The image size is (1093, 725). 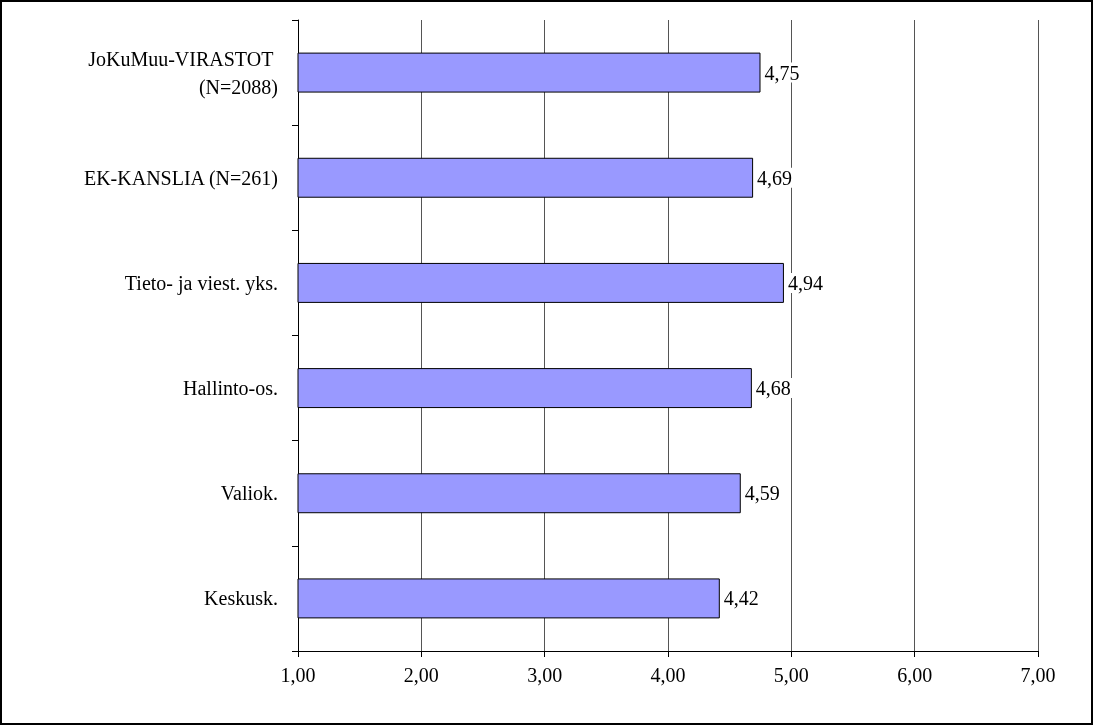 What do you see at coordinates (805, 282) in the screenshot?
I see `data-label: 4,94` at bounding box center [805, 282].